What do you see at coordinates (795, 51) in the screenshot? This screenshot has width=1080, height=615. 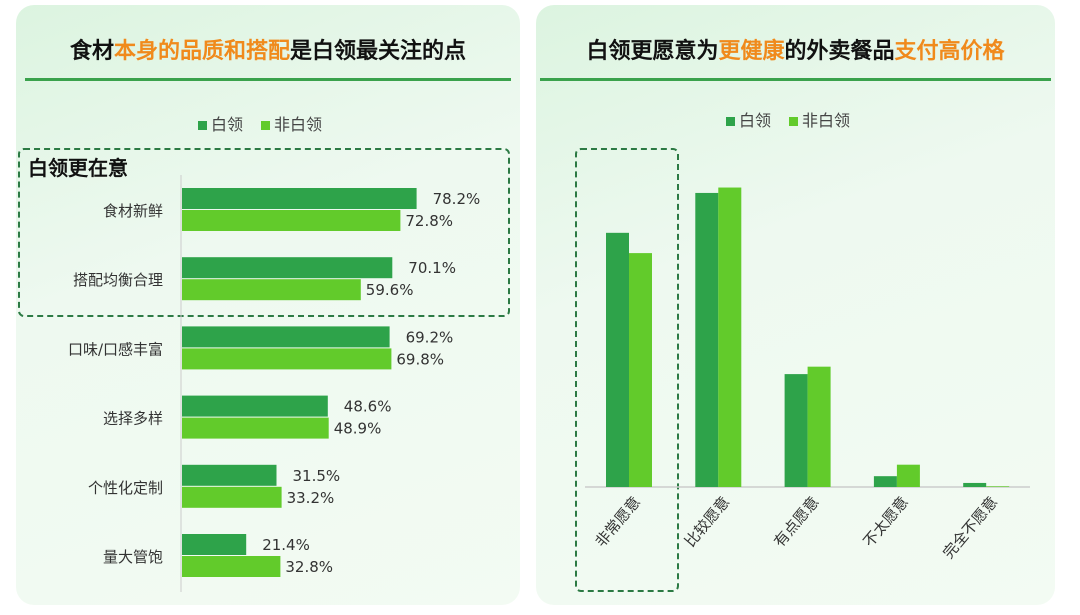 I see `right-title: 白领更愿意为更健康的外卖餐品支付高价格` at bounding box center [795, 51].